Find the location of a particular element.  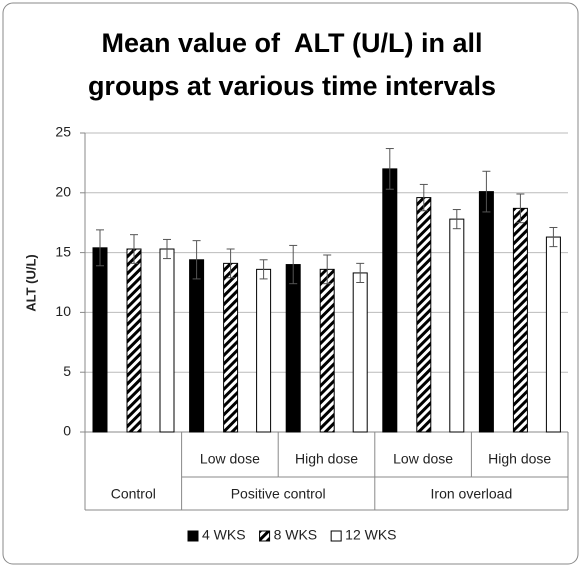

y-tick-label: 20 is located at coordinates (63, 192).